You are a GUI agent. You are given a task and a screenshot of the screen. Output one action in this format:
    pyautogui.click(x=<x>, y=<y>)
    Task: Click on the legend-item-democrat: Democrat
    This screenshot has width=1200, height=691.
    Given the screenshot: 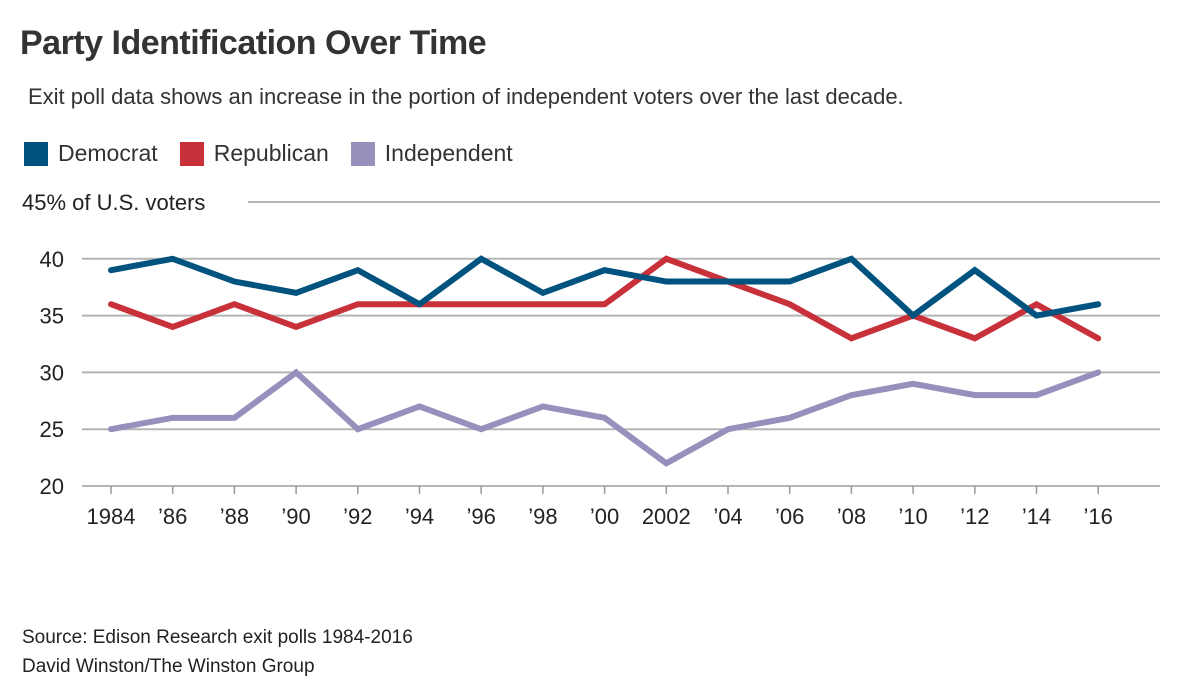 What is the action you would take?
    pyautogui.click(x=91, y=153)
    